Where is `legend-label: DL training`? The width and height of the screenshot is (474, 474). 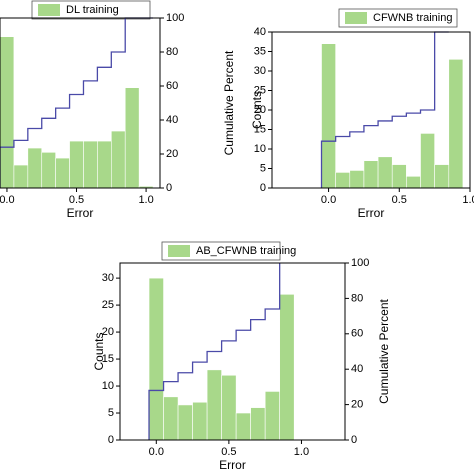
legend-label: DL training is located at coordinates (92, 10).